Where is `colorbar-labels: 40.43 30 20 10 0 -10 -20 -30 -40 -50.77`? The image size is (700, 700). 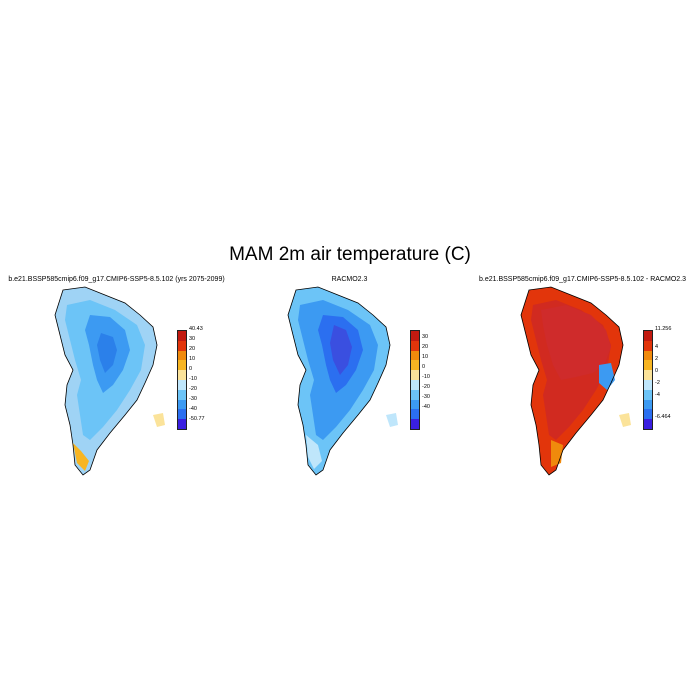
colorbar-labels: 40.43 30 20 10 0 -10 -20 -30 -40 -50.77 is located at coordinates (209, 380).